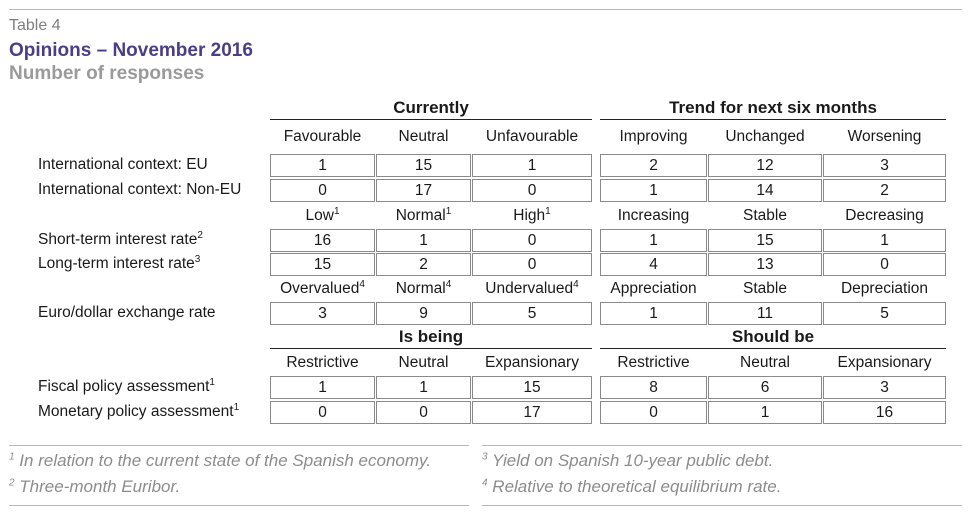 The height and width of the screenshot is (516, 969). What do you see at coordinates (653, 288) in the screenshot?
I see `column-header: Appreciation` at bounding box center [653, 288].